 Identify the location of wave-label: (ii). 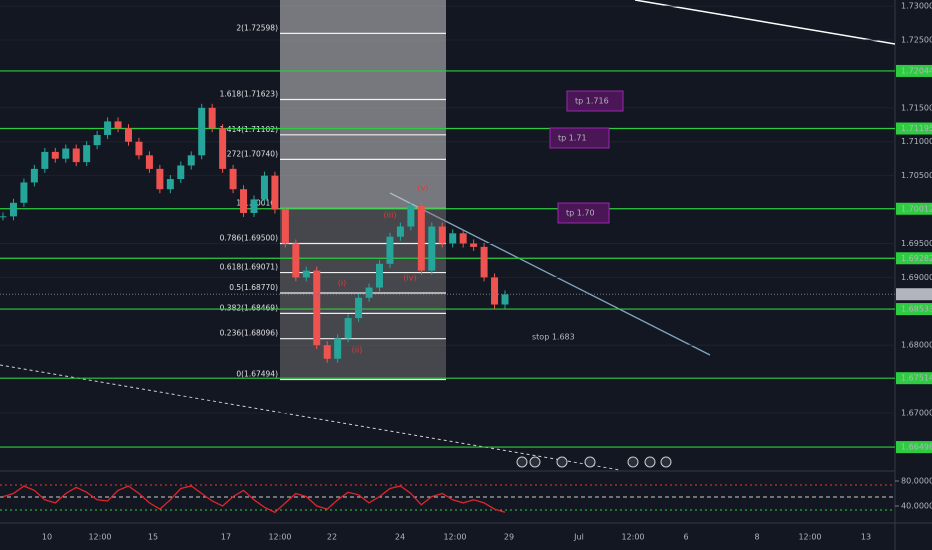
(357, 350).